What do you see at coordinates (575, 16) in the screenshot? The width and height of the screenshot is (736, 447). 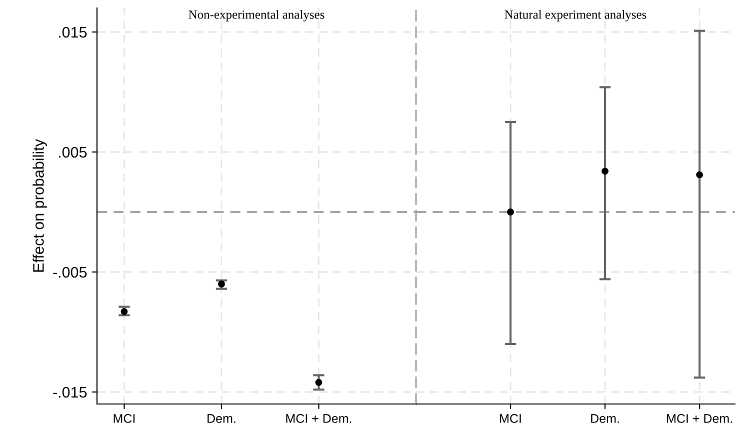 I see `chart-title: Natural experiment analyses` at bounding box center [575, 16].